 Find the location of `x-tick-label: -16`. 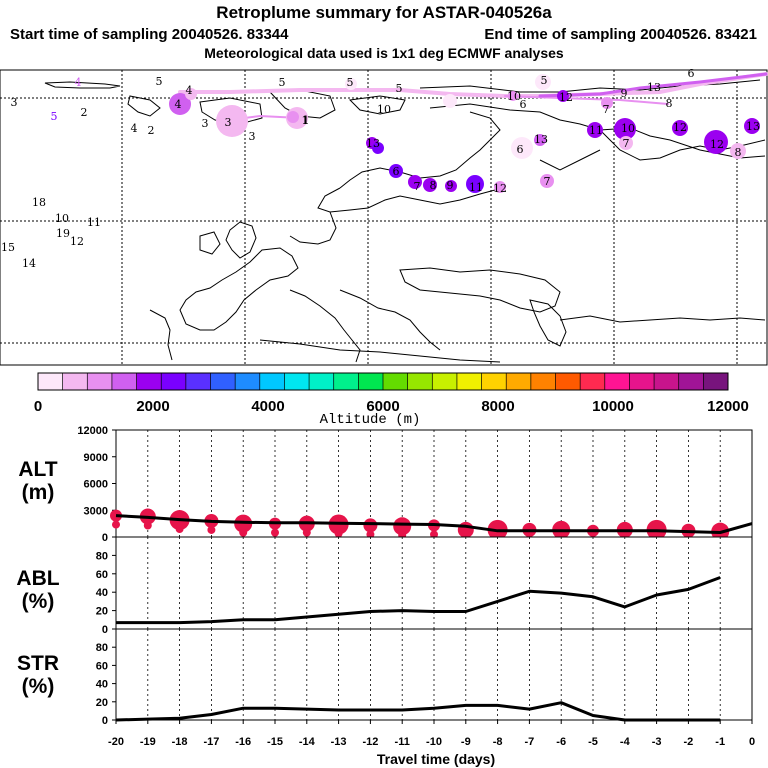

x-tick-label: -16 is located at coordinates (243, 742).